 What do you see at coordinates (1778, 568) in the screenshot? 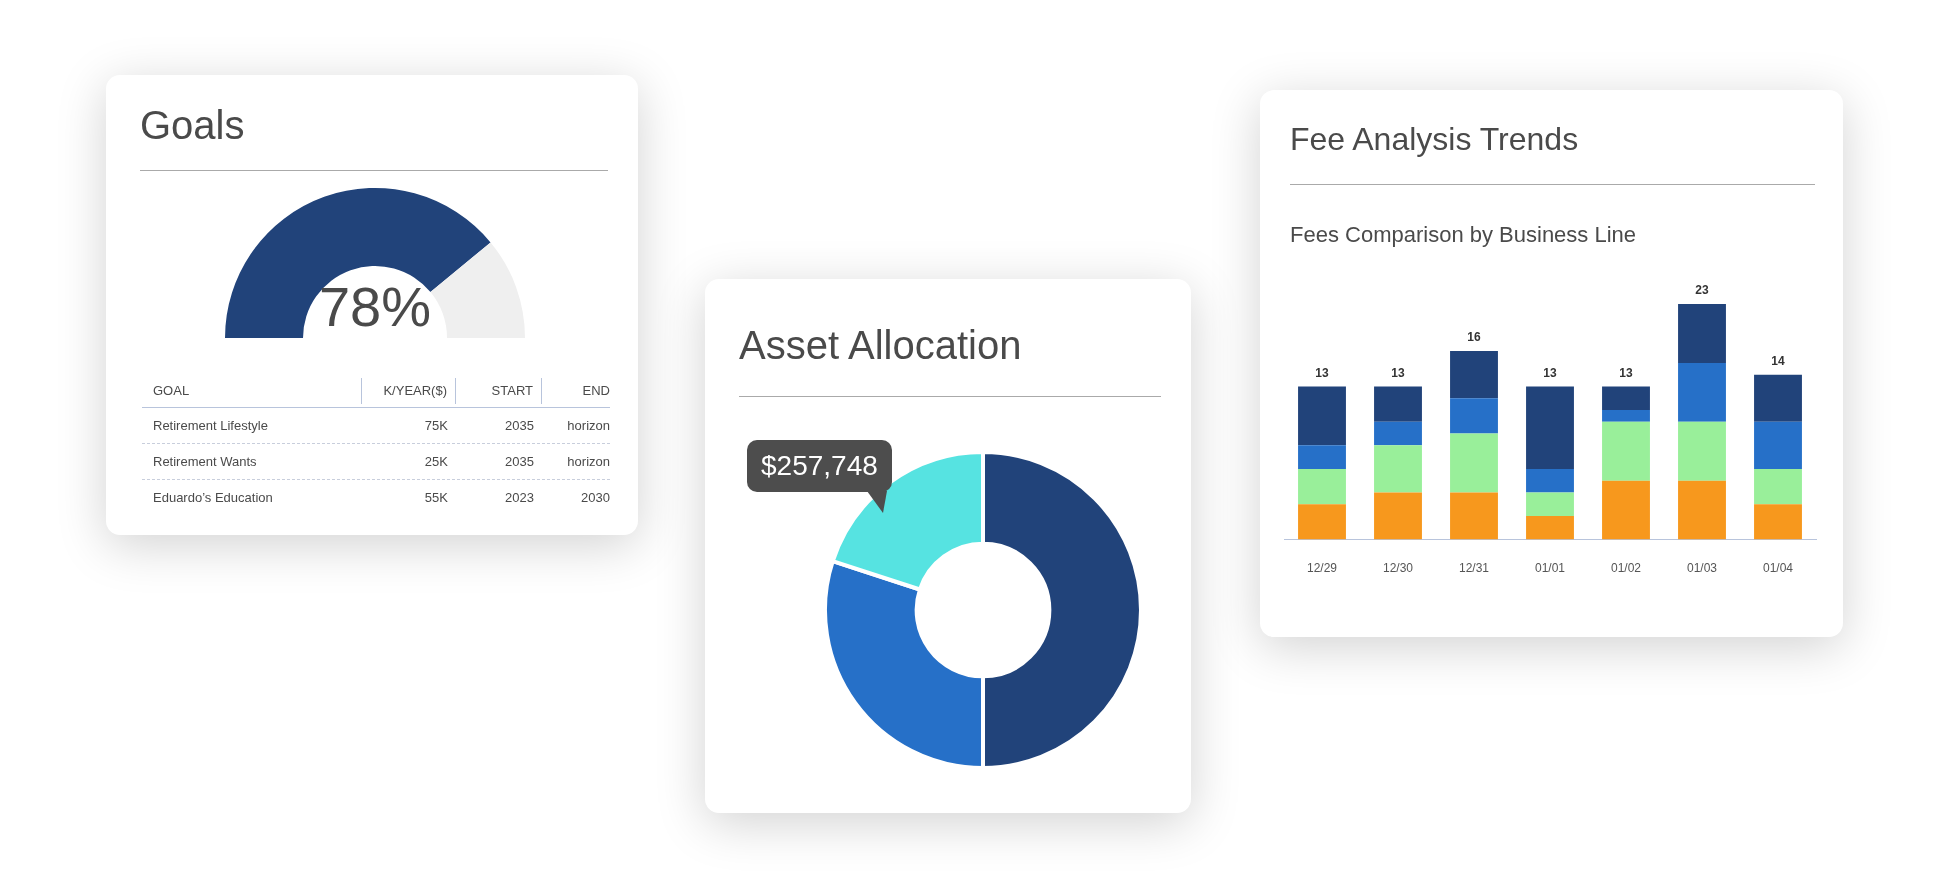
I see `x-tick-label: 01/04` at bounding box center [1778, 568].